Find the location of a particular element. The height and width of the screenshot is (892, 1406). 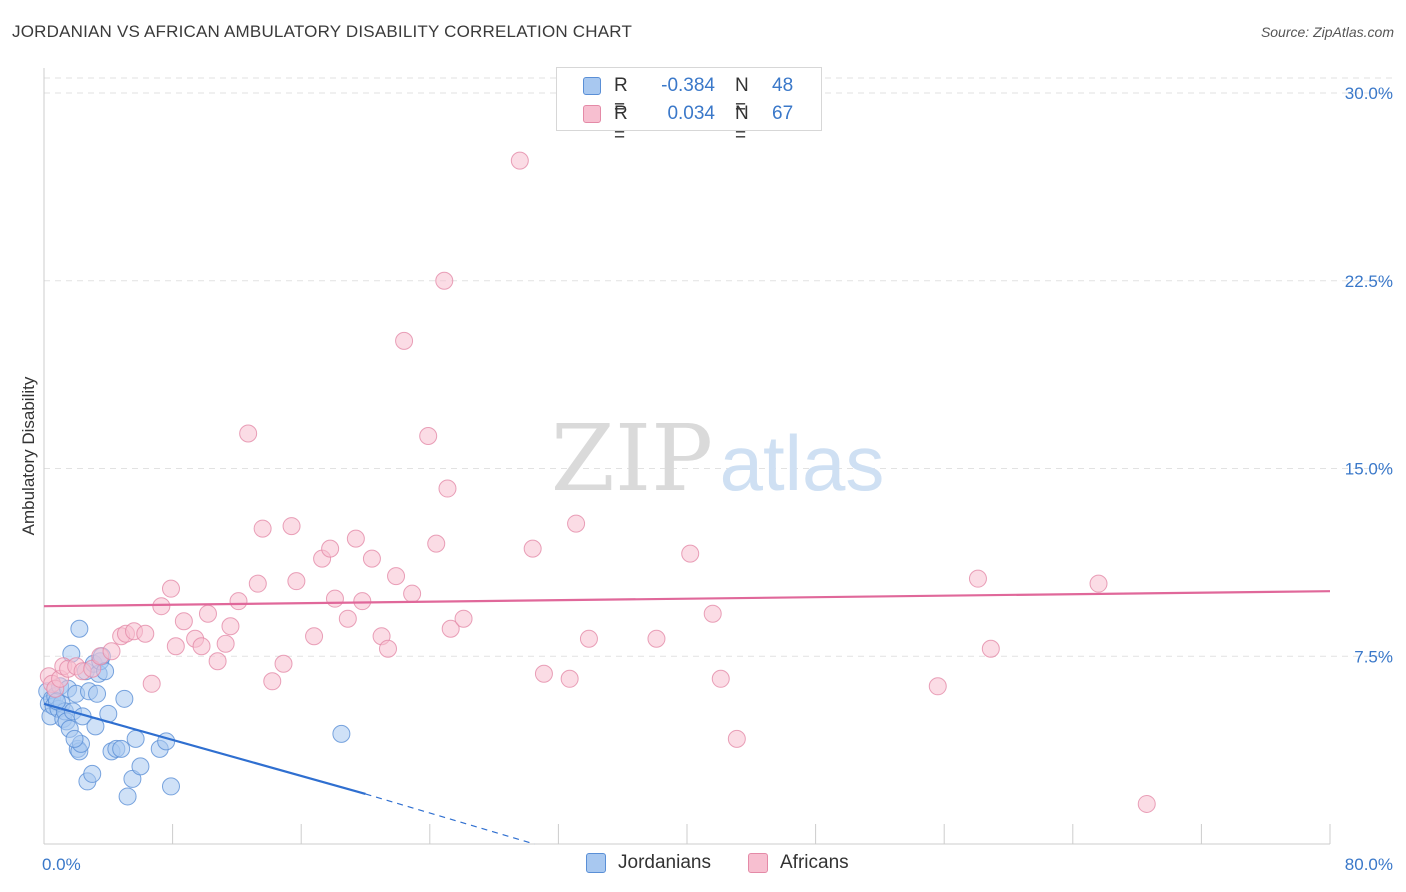

y-axis-label: Ambulatory Disability is located at coordinates (28, 455).